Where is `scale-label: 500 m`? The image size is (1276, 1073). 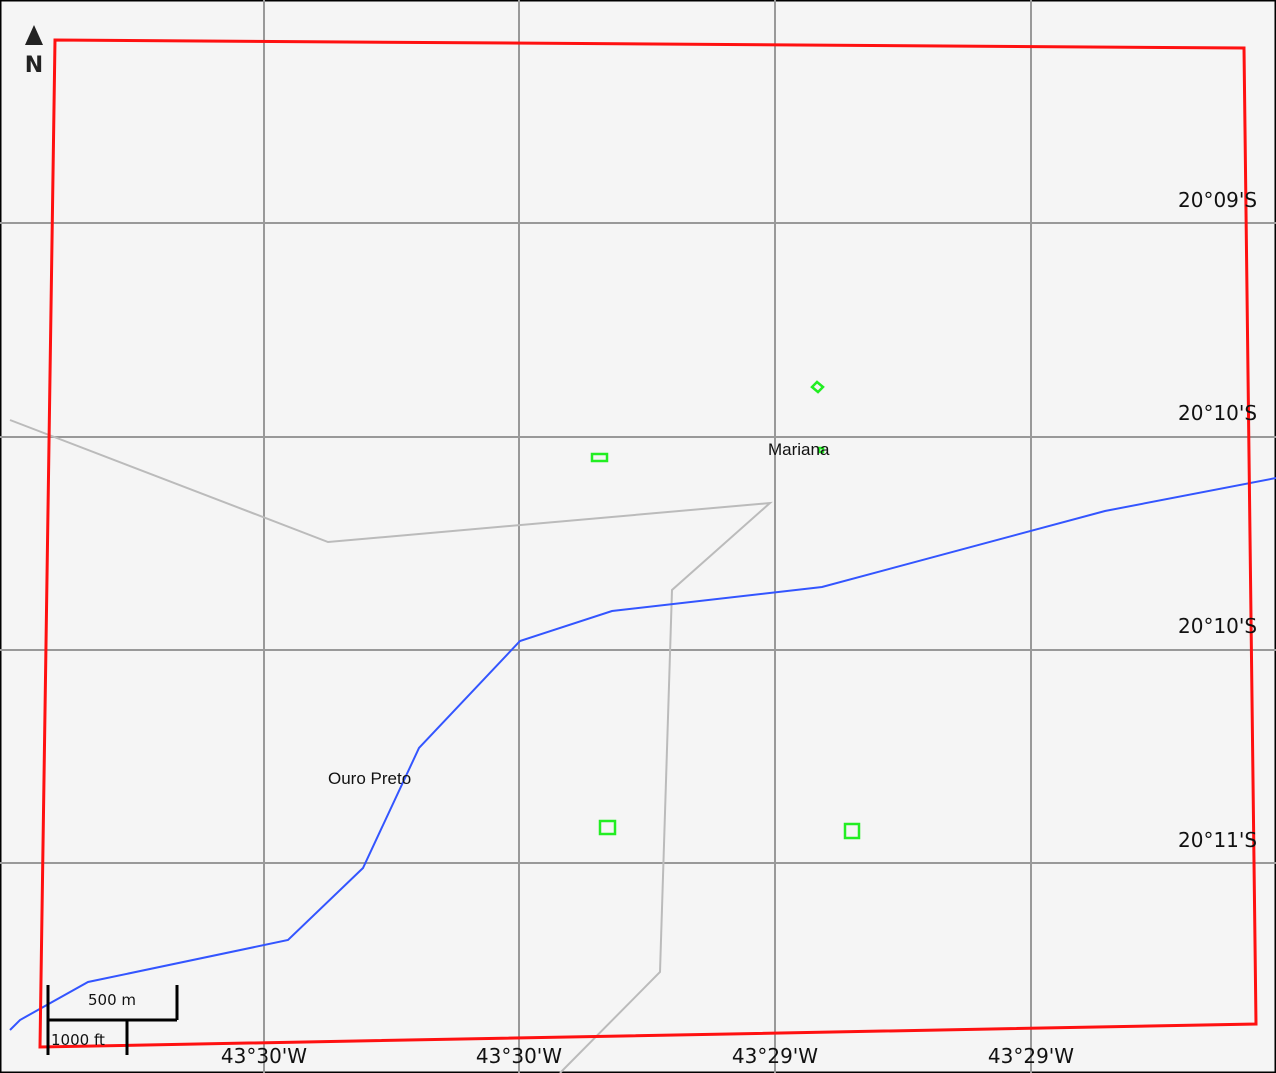 scale-label: 500 m is located at coordinates (112, 1000).